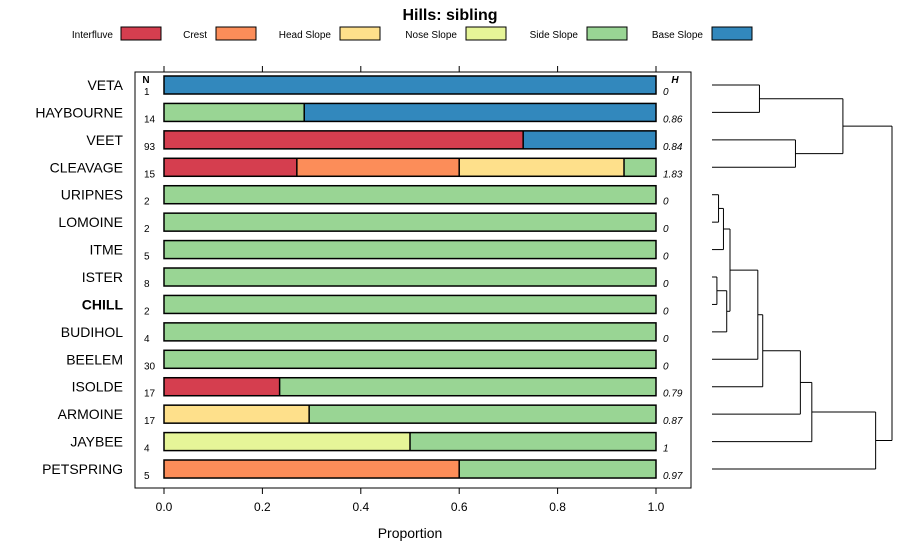  What do you see at coordinates (673, 174) in the screenshot?
I see `h-value: 1.83` at bounding box center [673, 174].